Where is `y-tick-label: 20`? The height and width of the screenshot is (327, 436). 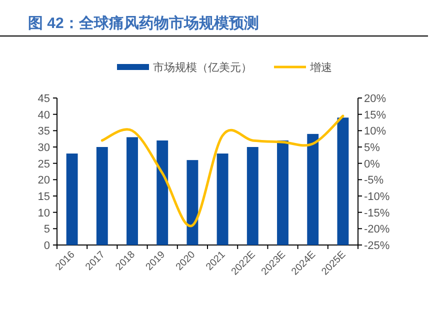 y-tick-label: 20 is located at coordinates (44, 180).